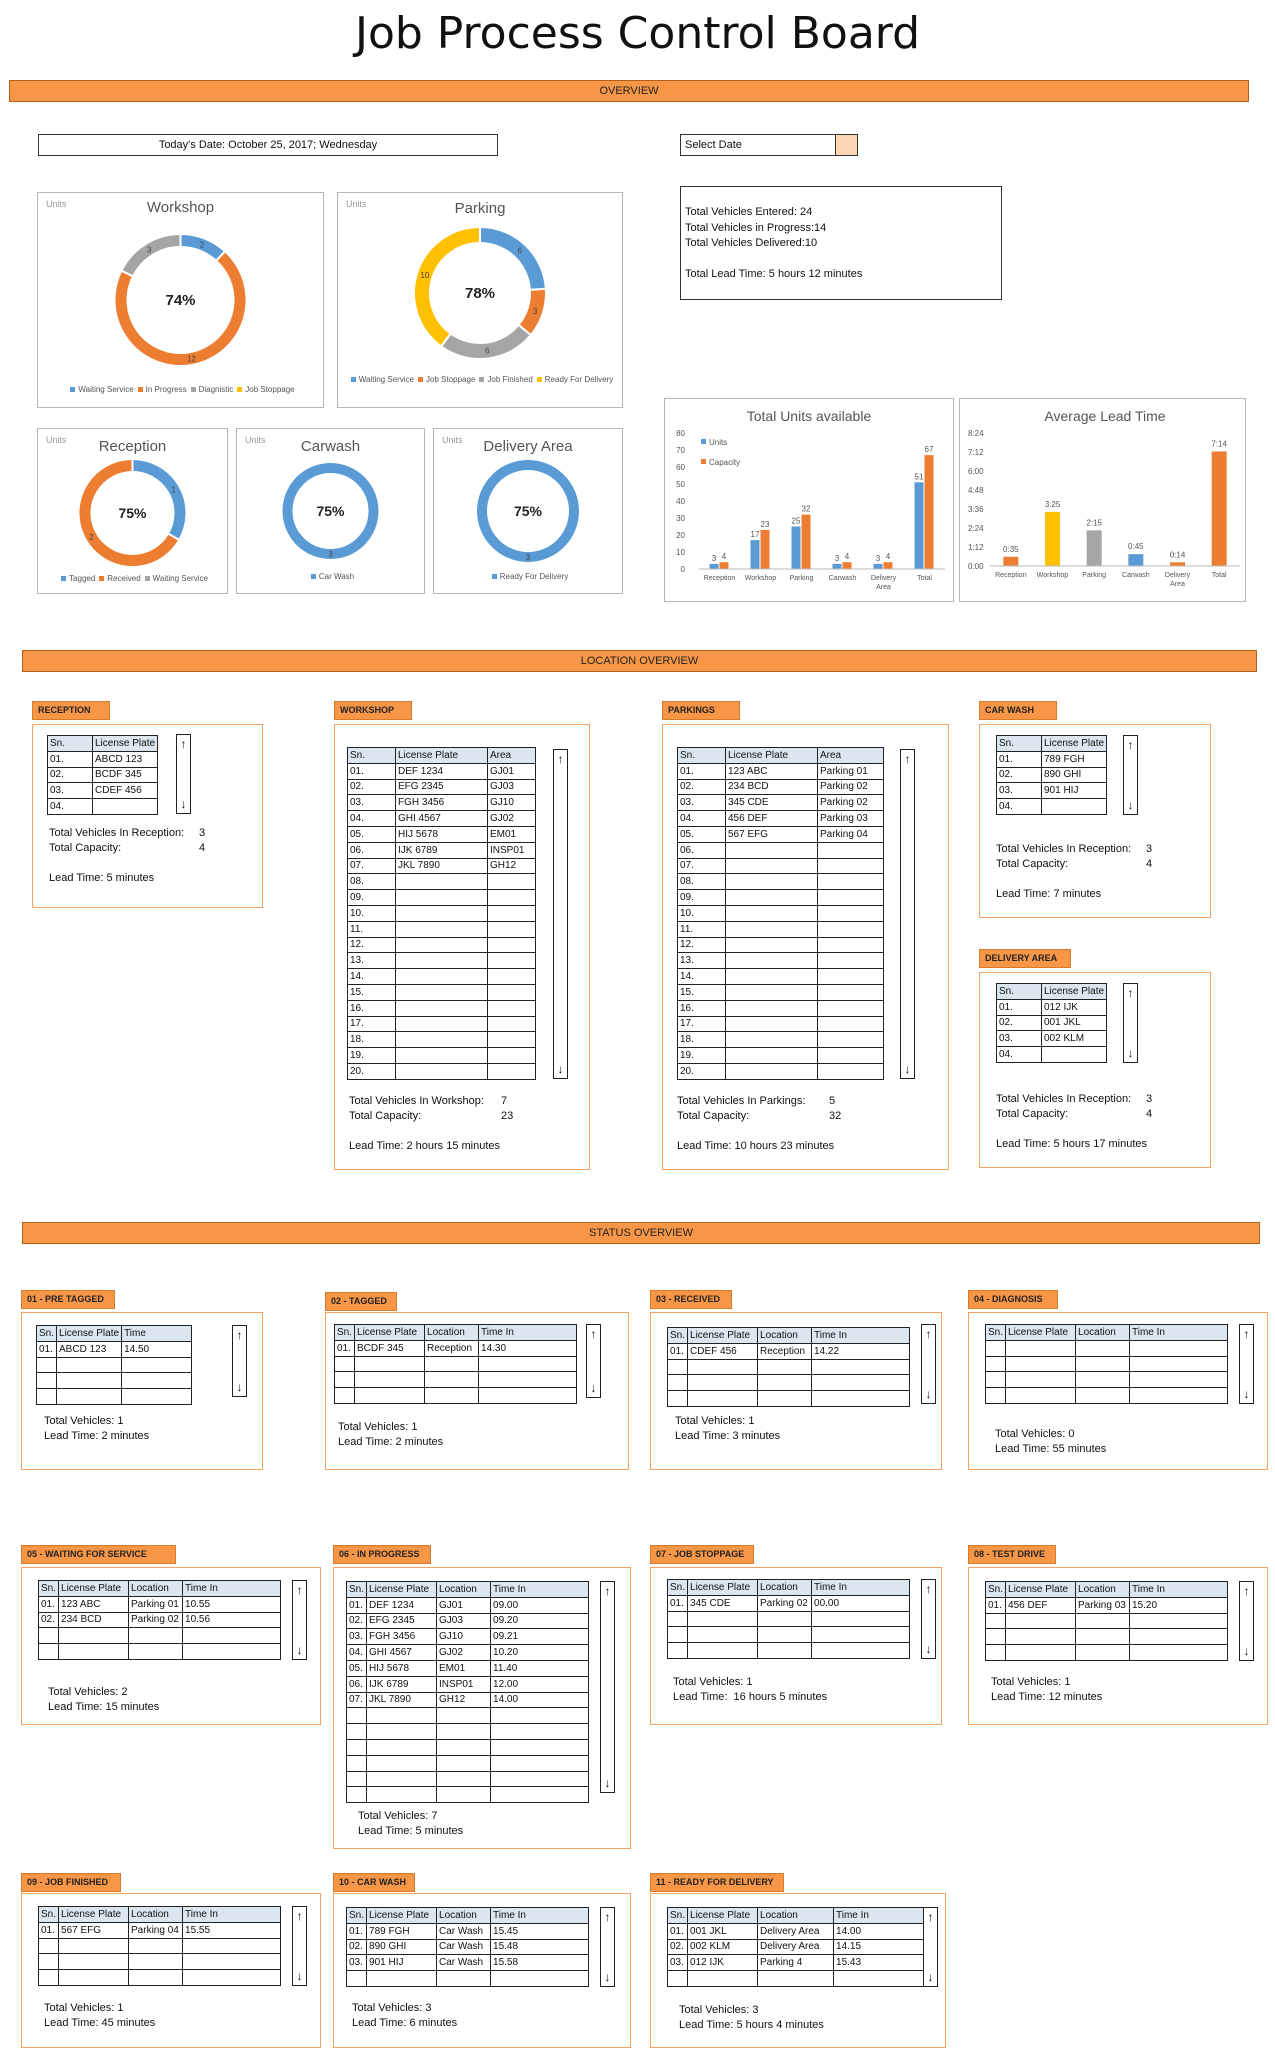 Image resolution: width=1275 pixels, height=2048 pixels. What do you see at coordinates (799, 1947) in the screenshot?
I see `table-row: 02. 002 KLM Delivery Area 14.15` at bounding box center [799, 1947].